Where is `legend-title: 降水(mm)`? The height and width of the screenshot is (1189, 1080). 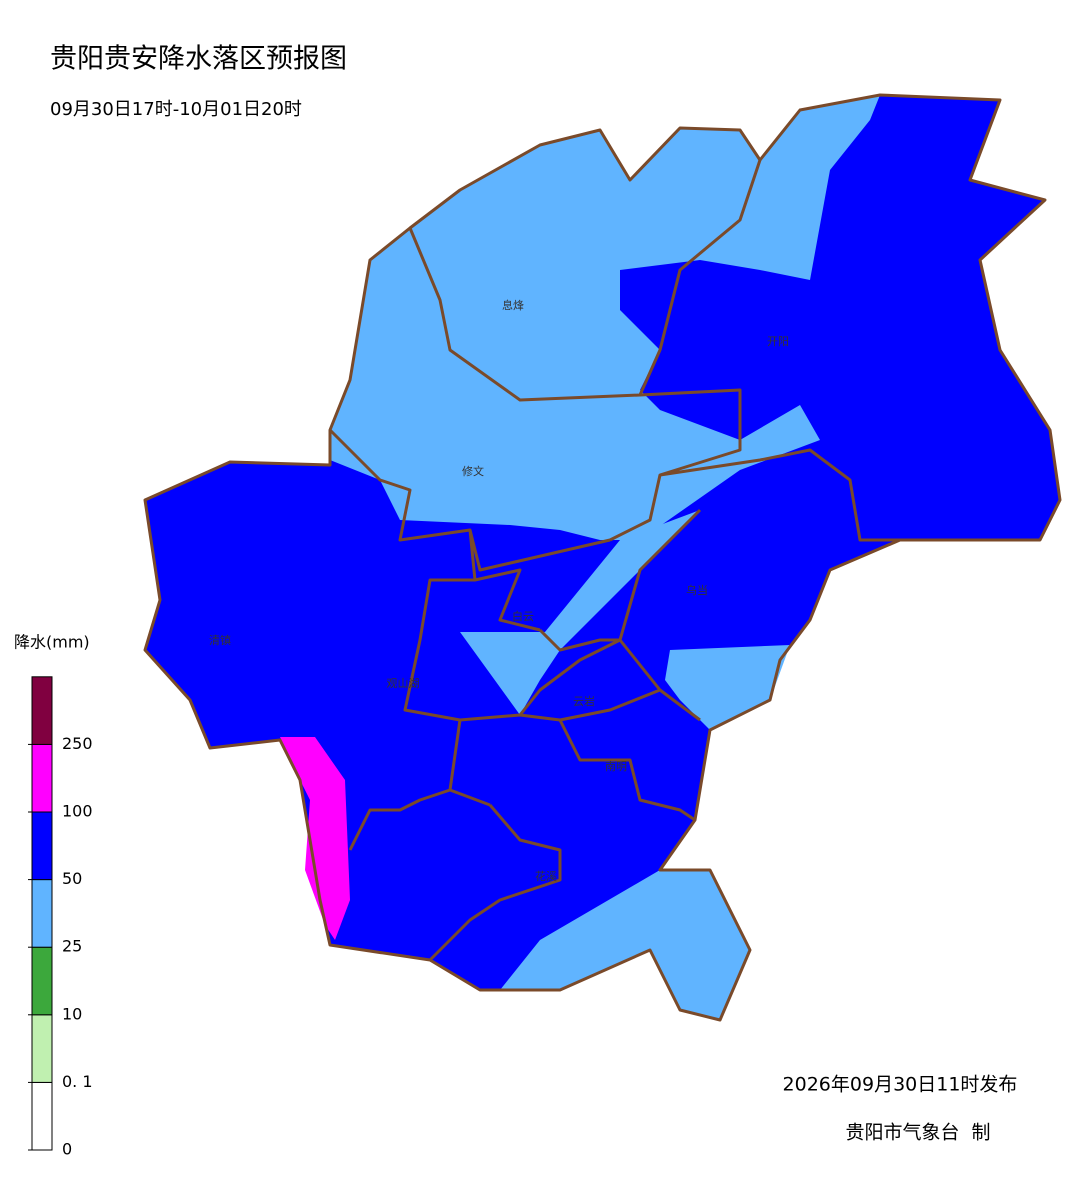 legend-title: 降水(mm) is located at coordinates (52, 642).